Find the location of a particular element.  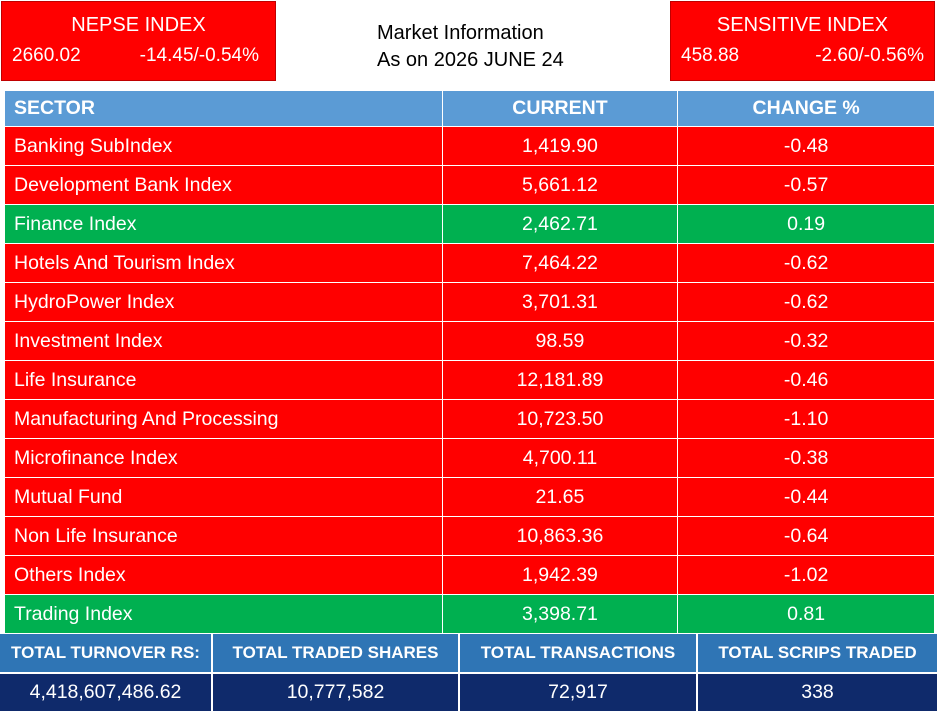

sector-current-cell: 1,419.90 is located at coordinates (560, 146).